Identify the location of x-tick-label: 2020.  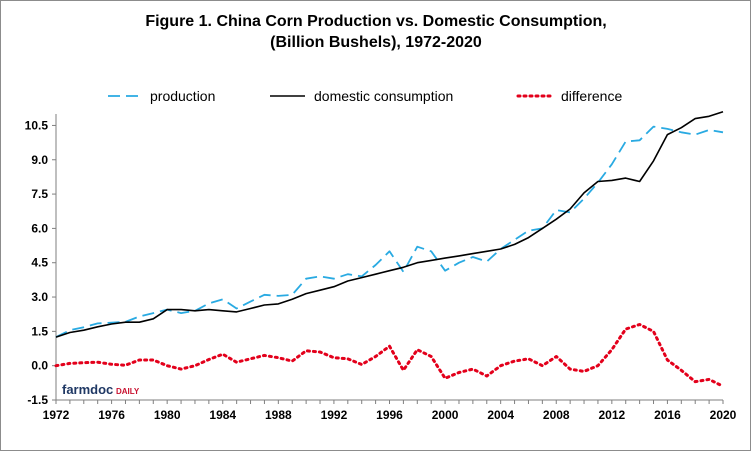
(723, 415).